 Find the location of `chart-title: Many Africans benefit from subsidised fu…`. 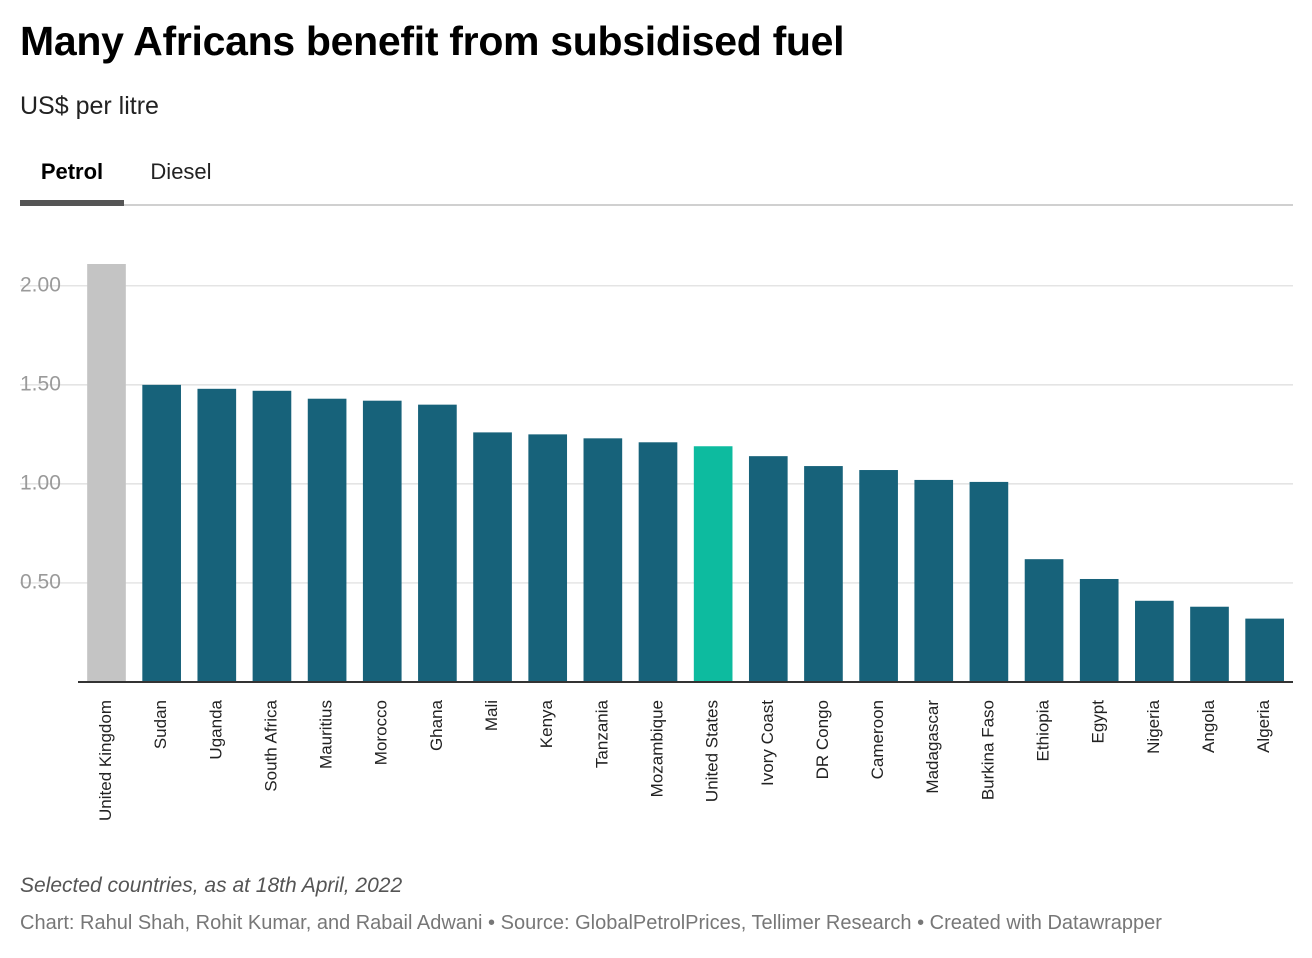

chart-title: Many Africans benefit from subsidised fu… is located at coordinates (432, 41).